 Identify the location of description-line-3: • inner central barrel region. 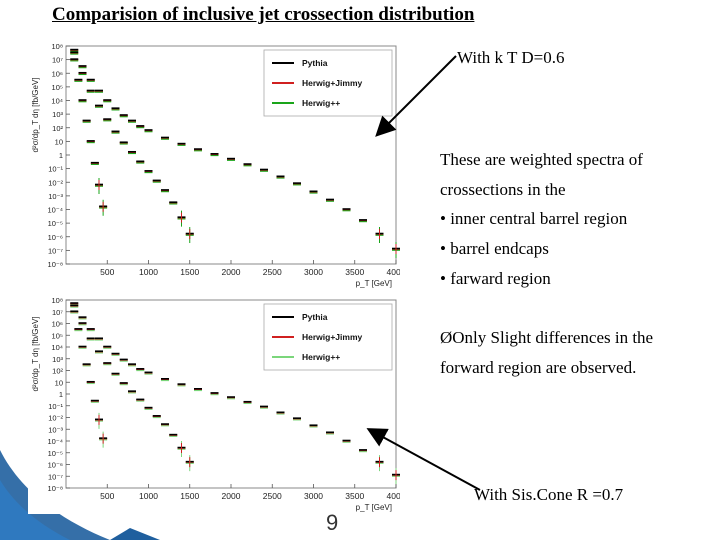
(534, 218).